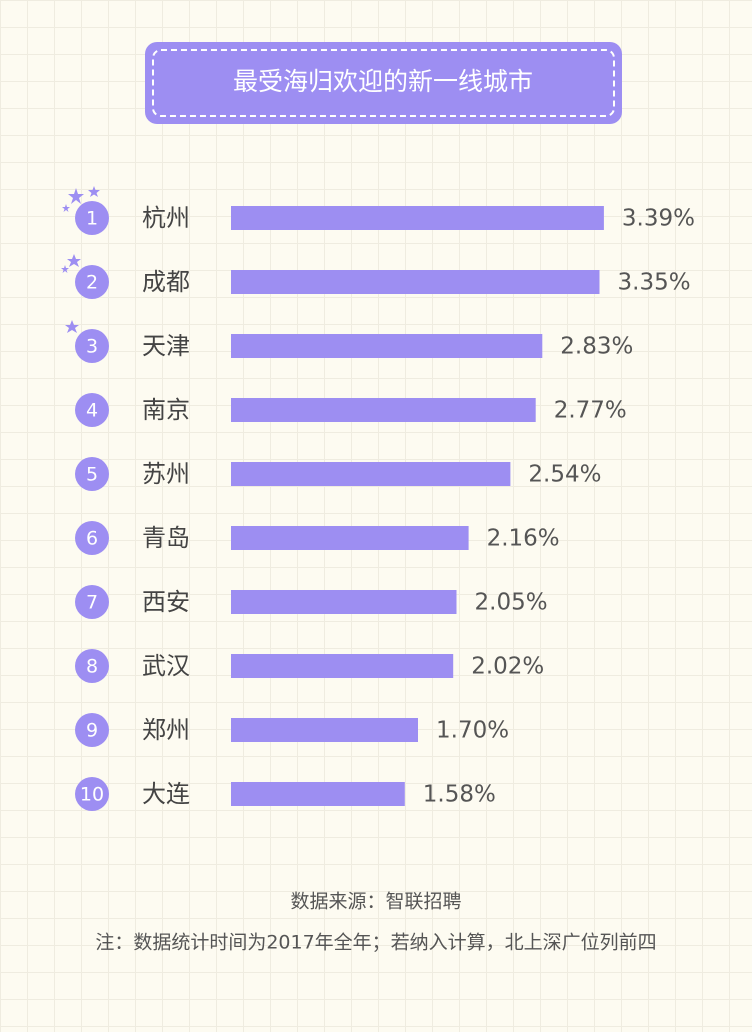 The height and width of the screenshot is (1032, 752). Describe the element at coordinates (596, 347) in the screenshot. I see `value-label: 2.83%` at that location.